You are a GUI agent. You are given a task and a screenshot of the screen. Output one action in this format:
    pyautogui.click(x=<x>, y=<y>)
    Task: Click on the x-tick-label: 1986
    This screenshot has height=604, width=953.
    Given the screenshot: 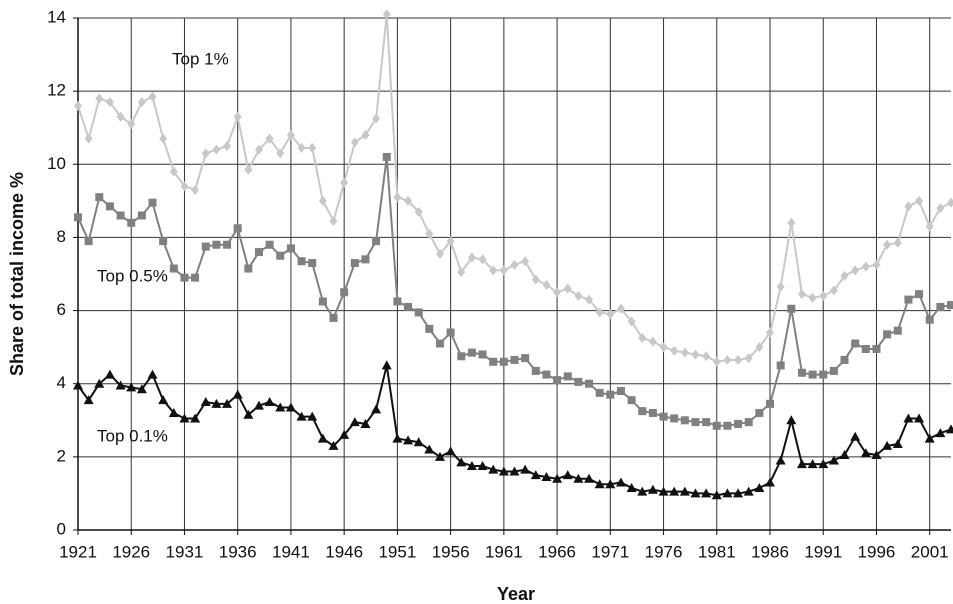 What is the action you would take?
    pyautogui.click(x=770, y=551)
    